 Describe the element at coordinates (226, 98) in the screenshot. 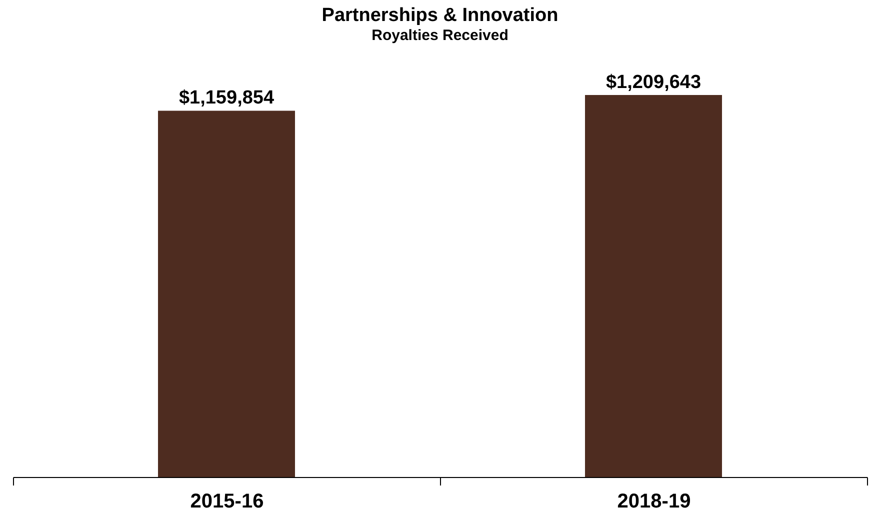

I see `data-label: $1,159,854` at that location.